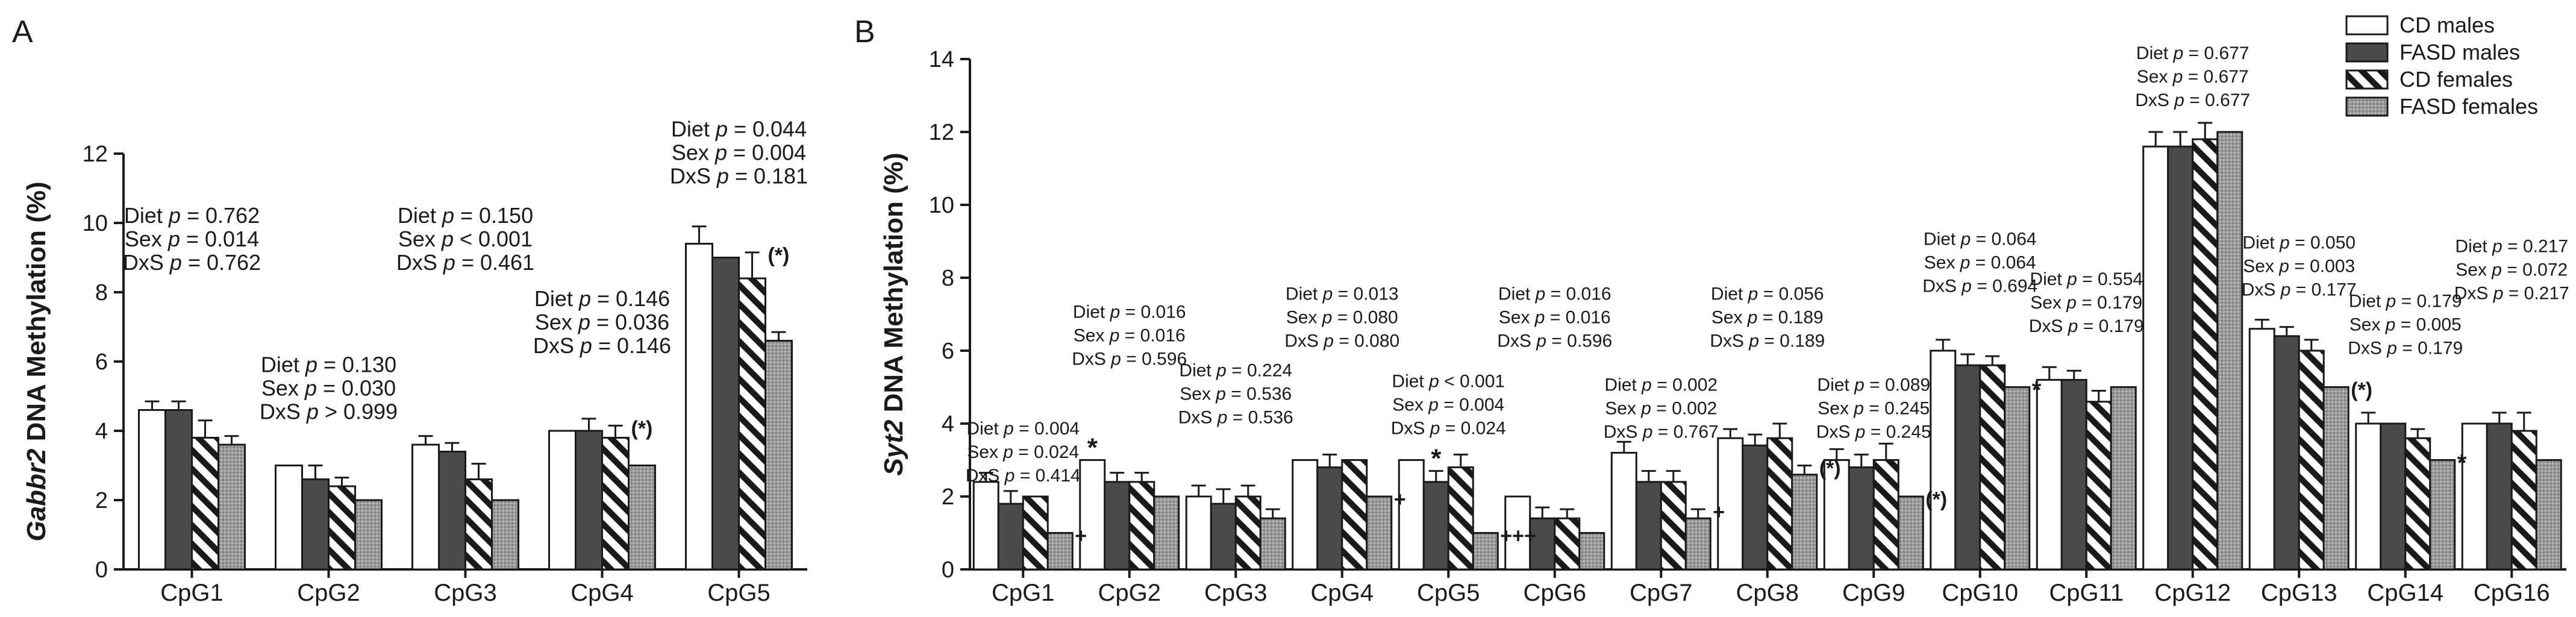 This screenshot has height=617, width=2576. I want to click on significance-mark-b-2: +, so click(1400, 499).